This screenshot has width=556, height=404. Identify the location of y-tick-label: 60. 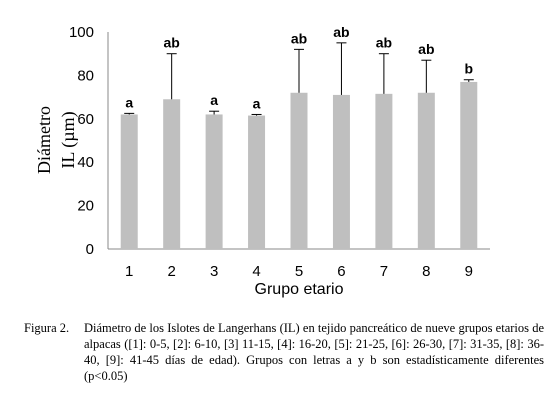
(85, 119).